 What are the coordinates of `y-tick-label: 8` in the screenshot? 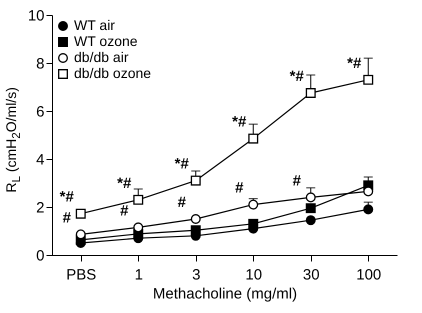 It's located at (40, 64).